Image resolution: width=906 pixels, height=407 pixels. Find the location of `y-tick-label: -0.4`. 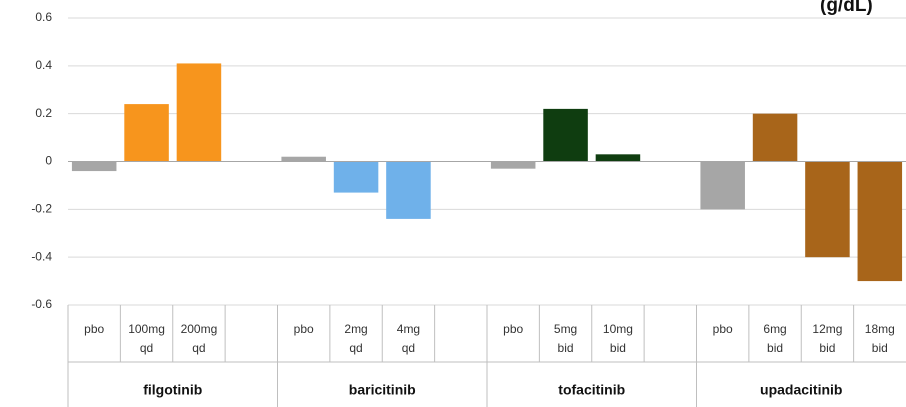

y-tick-label: -0.4 is located at coordinates (41, 256).